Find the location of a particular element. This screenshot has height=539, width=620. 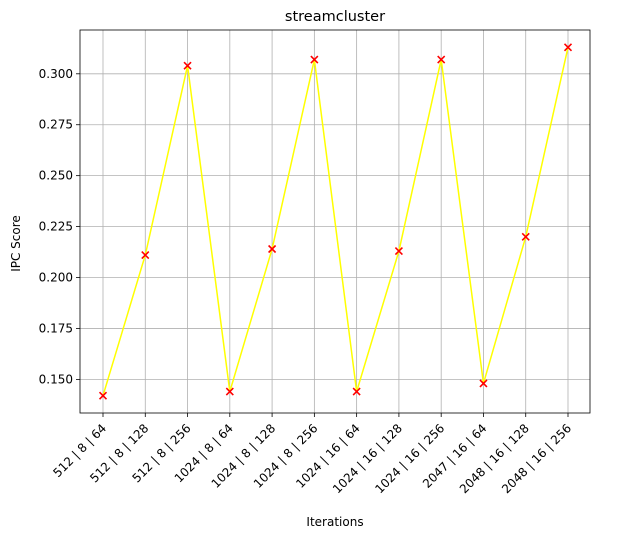

y-tick-label: 0.300 is located at coordinates (56, 74).